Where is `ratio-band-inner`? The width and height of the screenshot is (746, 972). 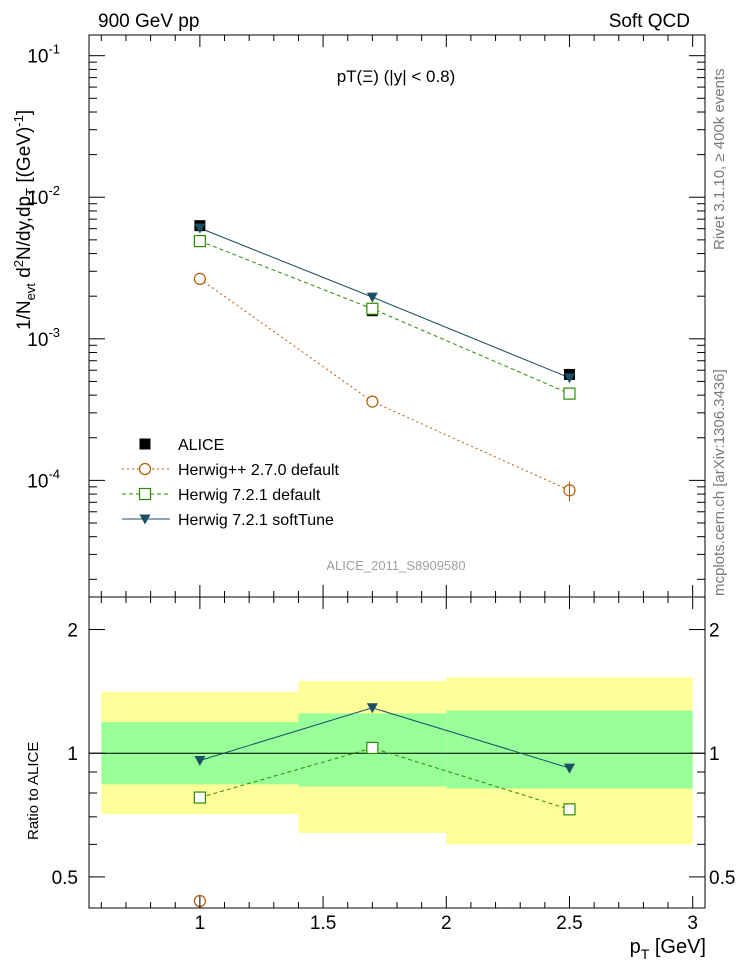 ratio-band-inner is located at coordinates (569, 749).